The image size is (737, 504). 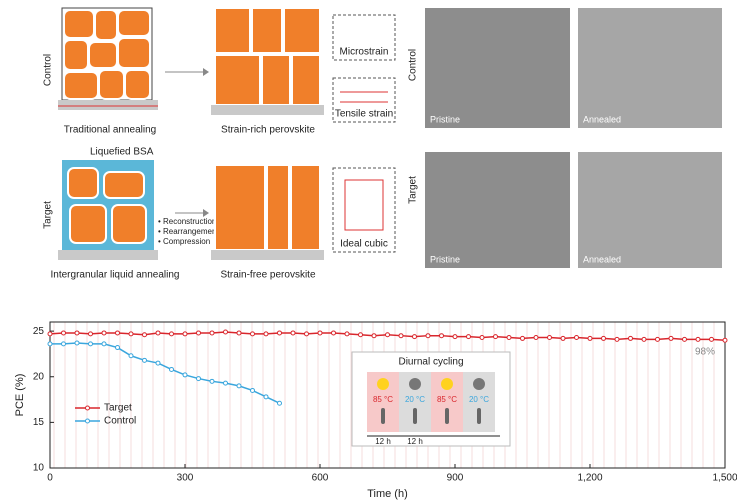 What do you see at coordinates (320, 478) in the screenshot?
I see `x-tick-label: 600` at bounding box center [320, 478].